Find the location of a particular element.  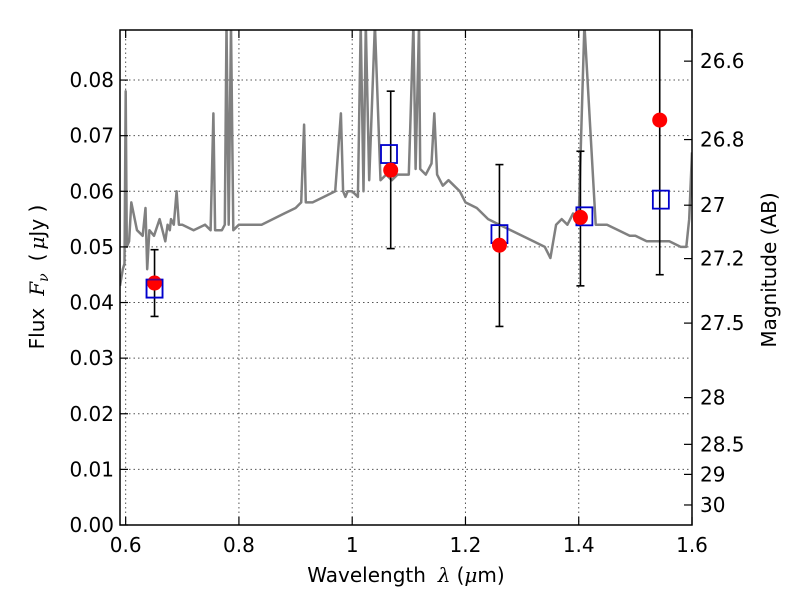

y-tick-label: 0.00 is located at coordinates (91, 525).